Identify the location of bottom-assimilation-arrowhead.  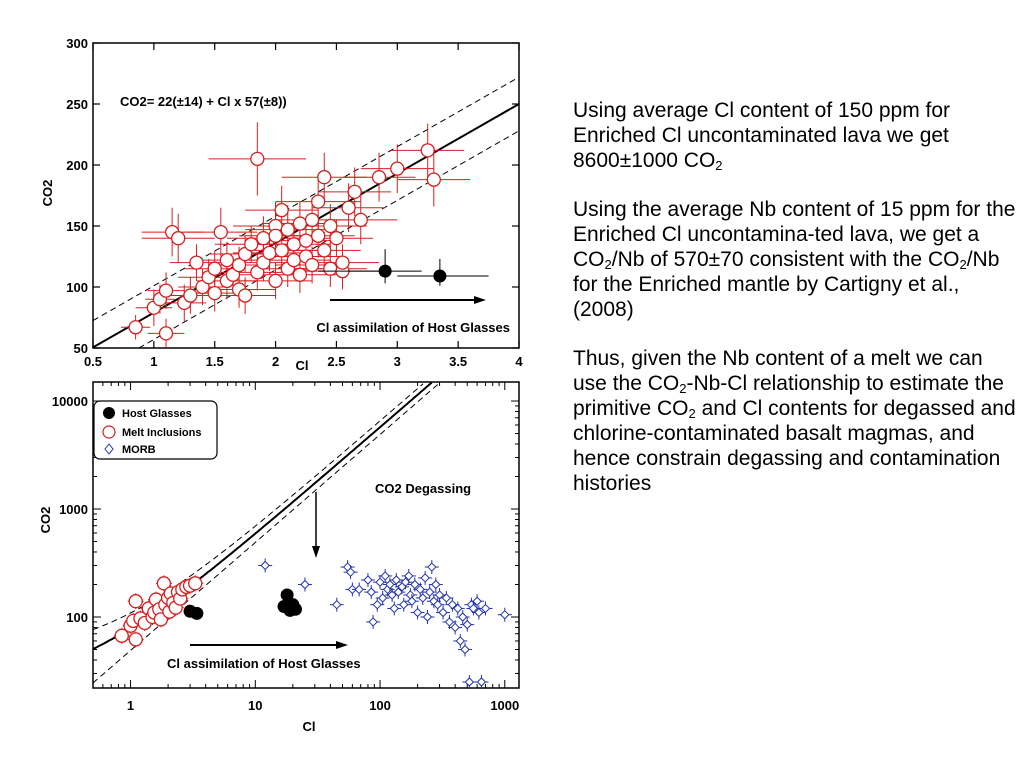
(342, 645).